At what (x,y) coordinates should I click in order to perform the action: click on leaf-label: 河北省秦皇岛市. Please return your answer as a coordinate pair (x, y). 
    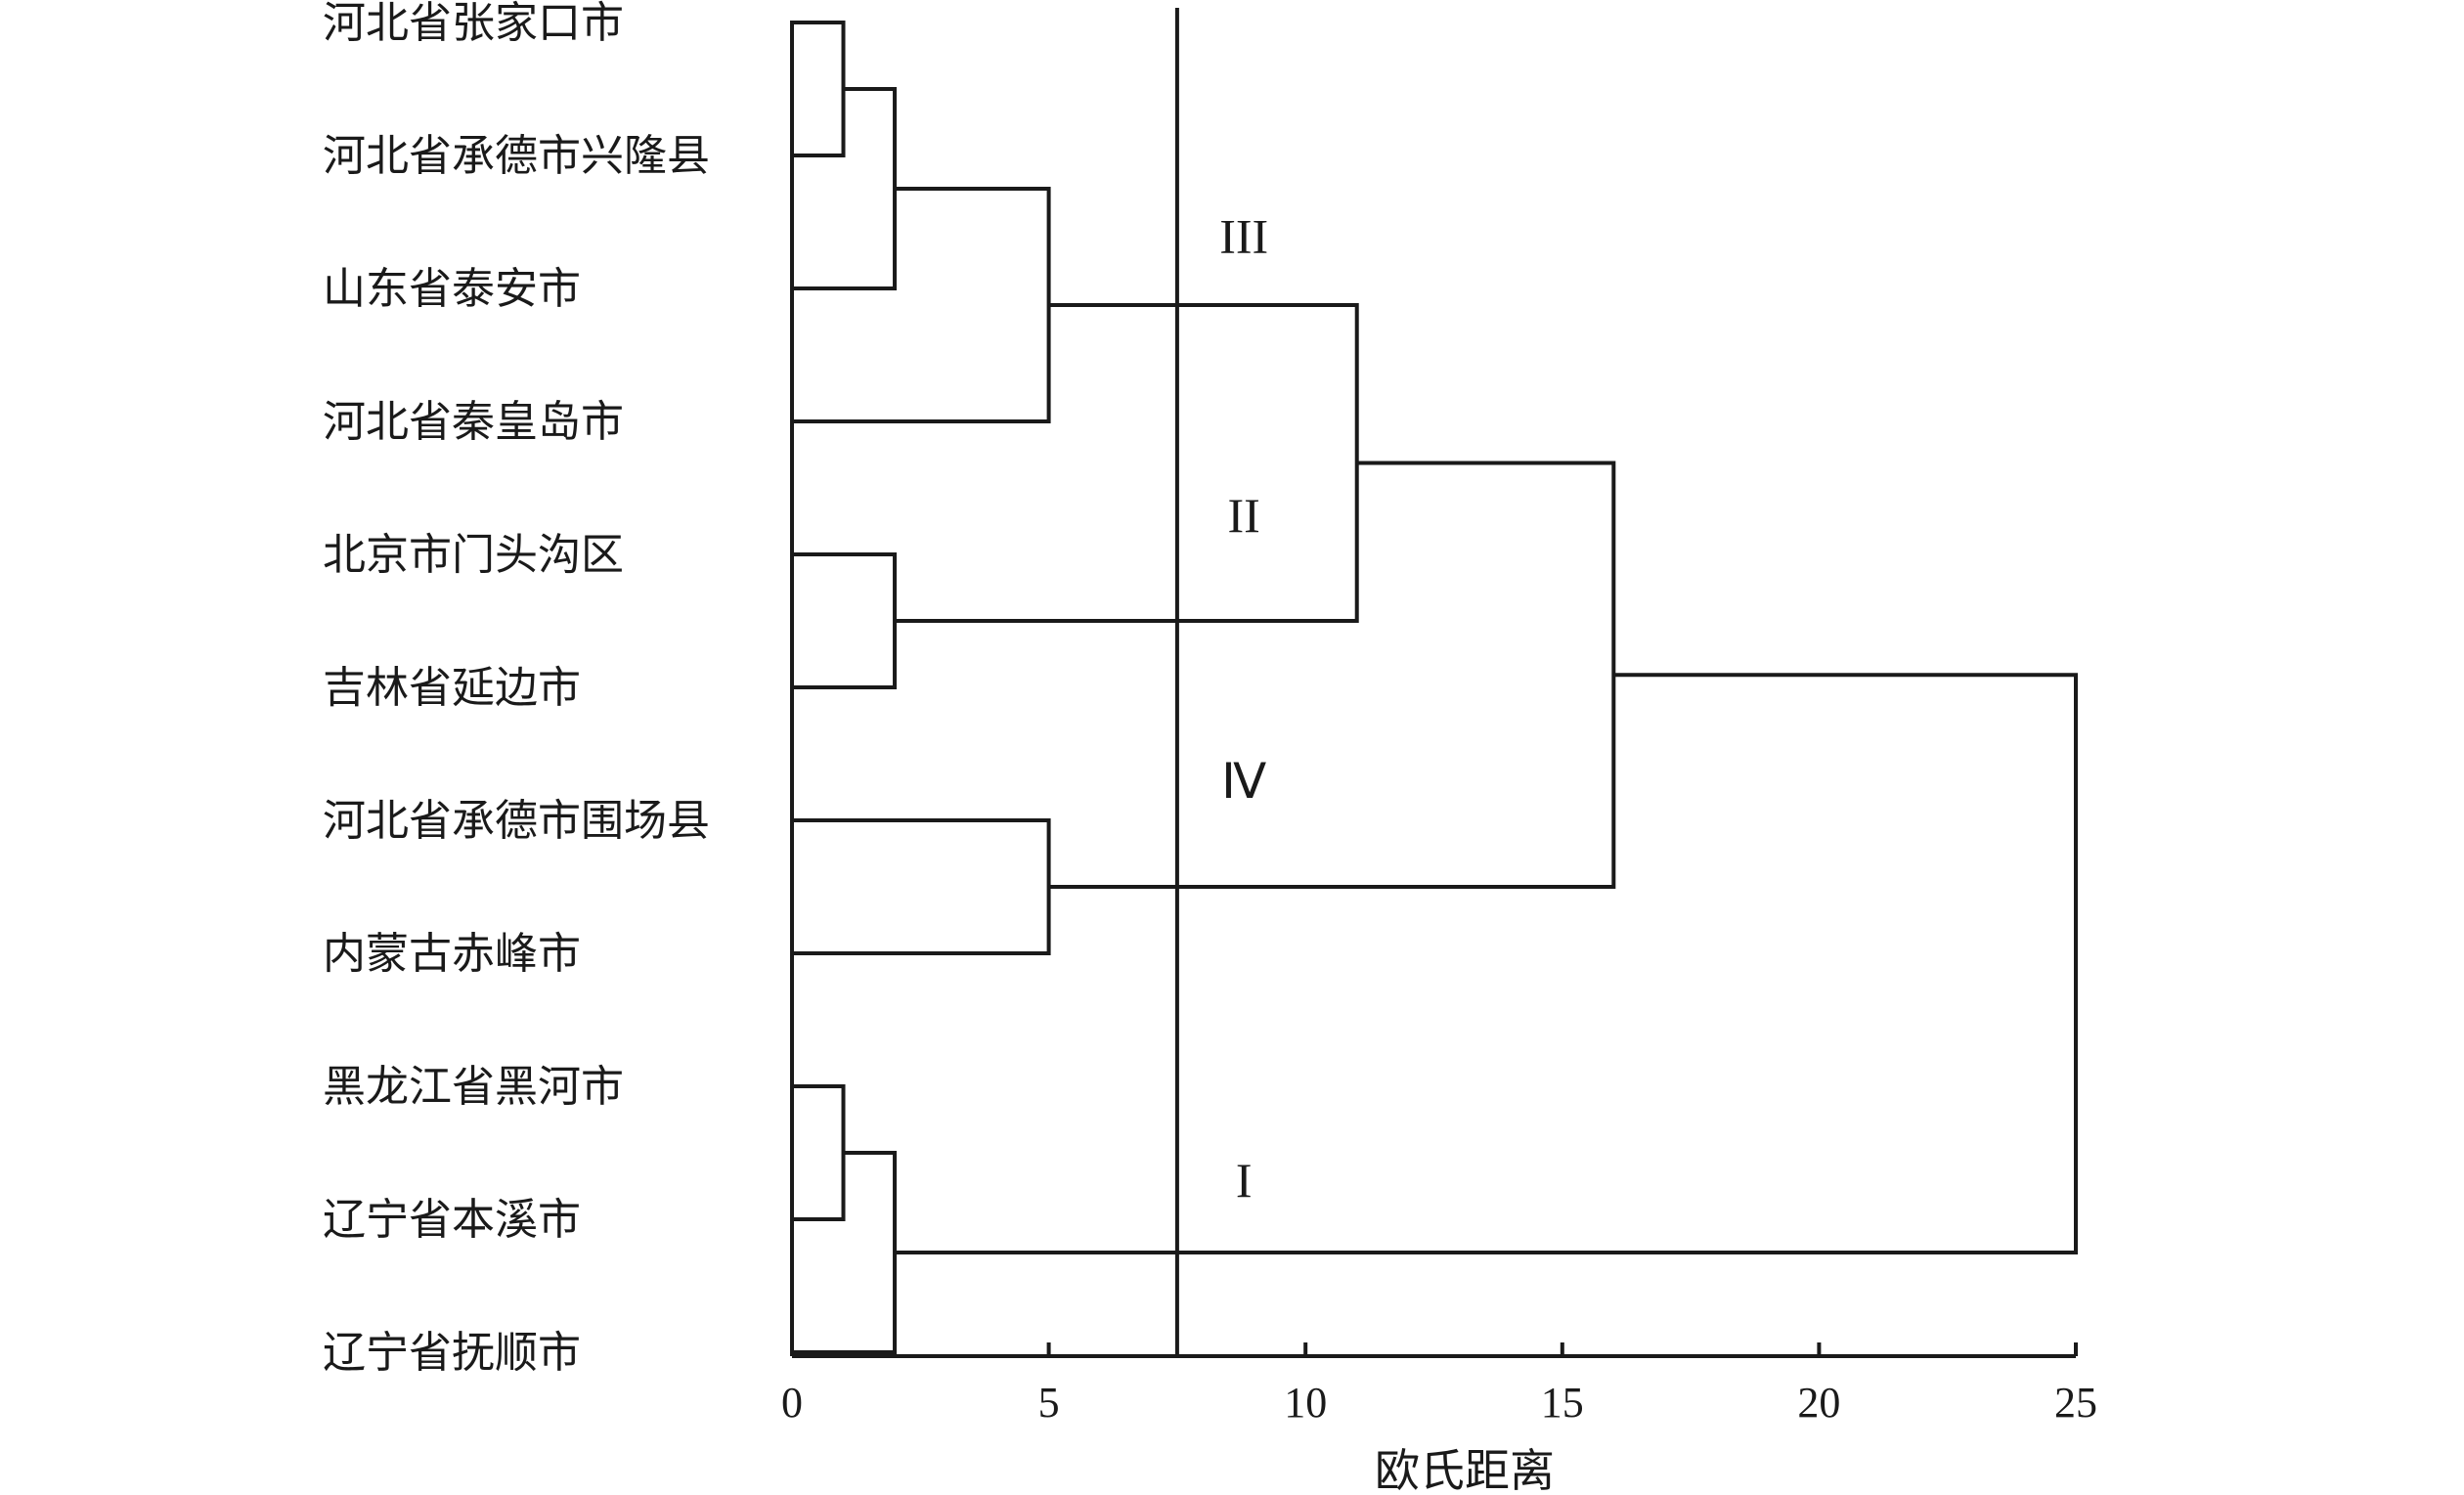
    Looking at the image, I should click on (473, 422).